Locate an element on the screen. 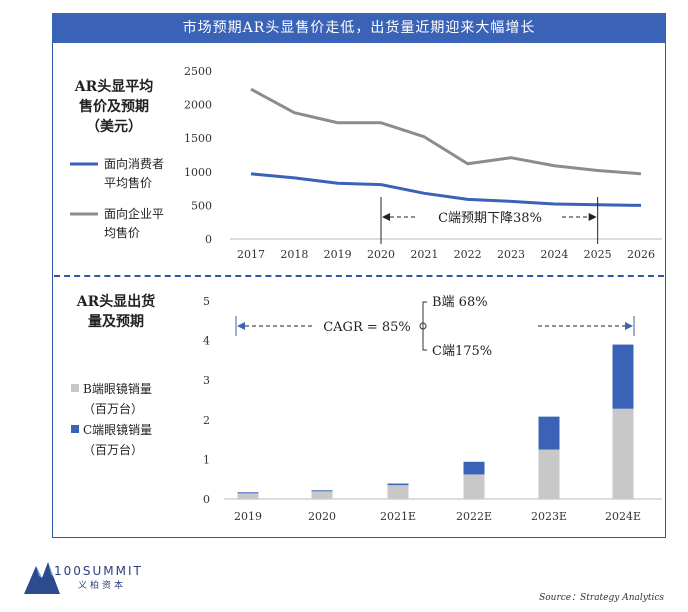  x-tick-label: 2021E is located at coordinates (398, 516).